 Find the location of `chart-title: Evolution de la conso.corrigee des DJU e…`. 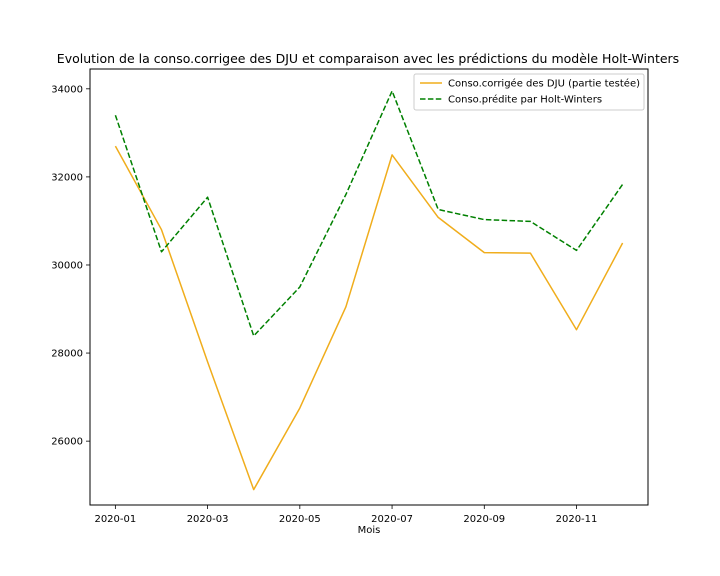

chart-title: Evolution de la conso.corrigee des DJU e… is located at coordinates (368, 58).